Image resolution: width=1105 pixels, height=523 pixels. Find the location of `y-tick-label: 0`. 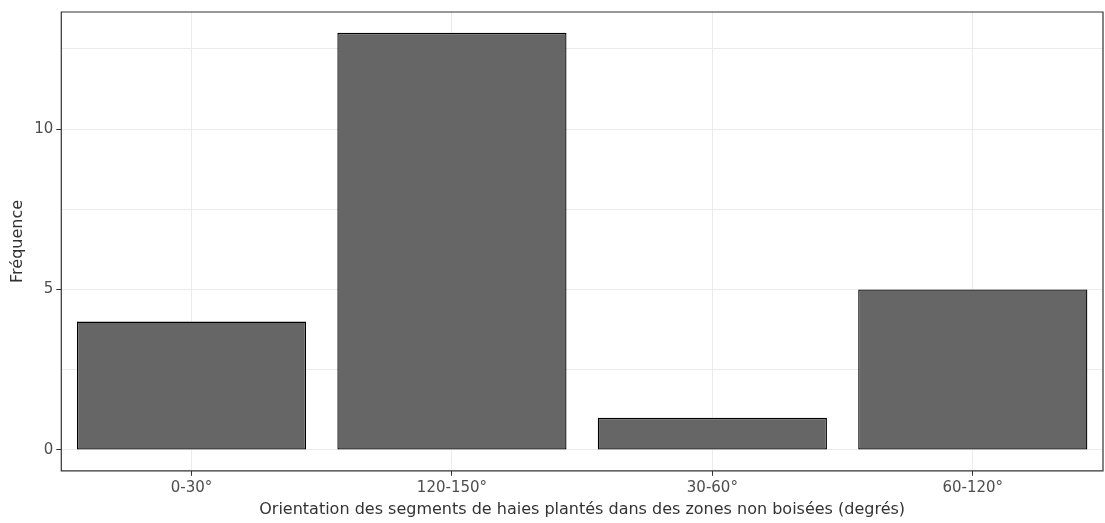

y-tick-label: 0 is located at coordinates (48, 448).